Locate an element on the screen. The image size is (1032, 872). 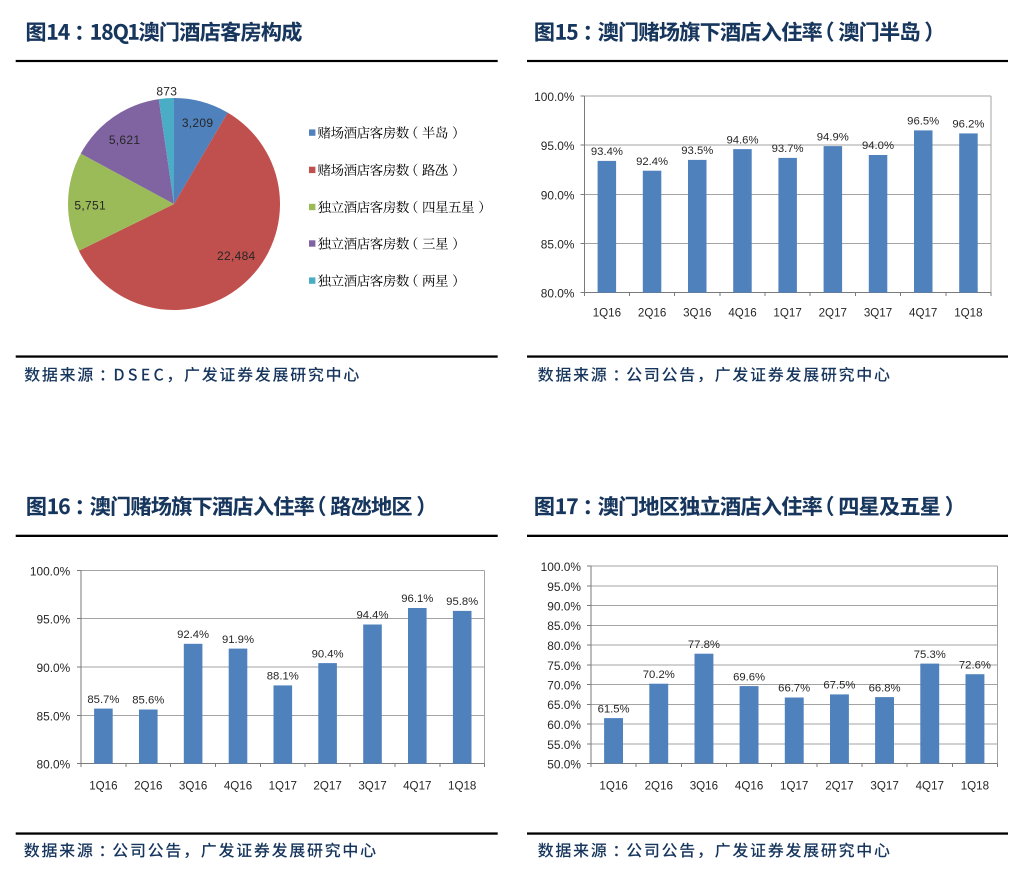
svg-text: 70.0% is located at coordinates (564, 686).